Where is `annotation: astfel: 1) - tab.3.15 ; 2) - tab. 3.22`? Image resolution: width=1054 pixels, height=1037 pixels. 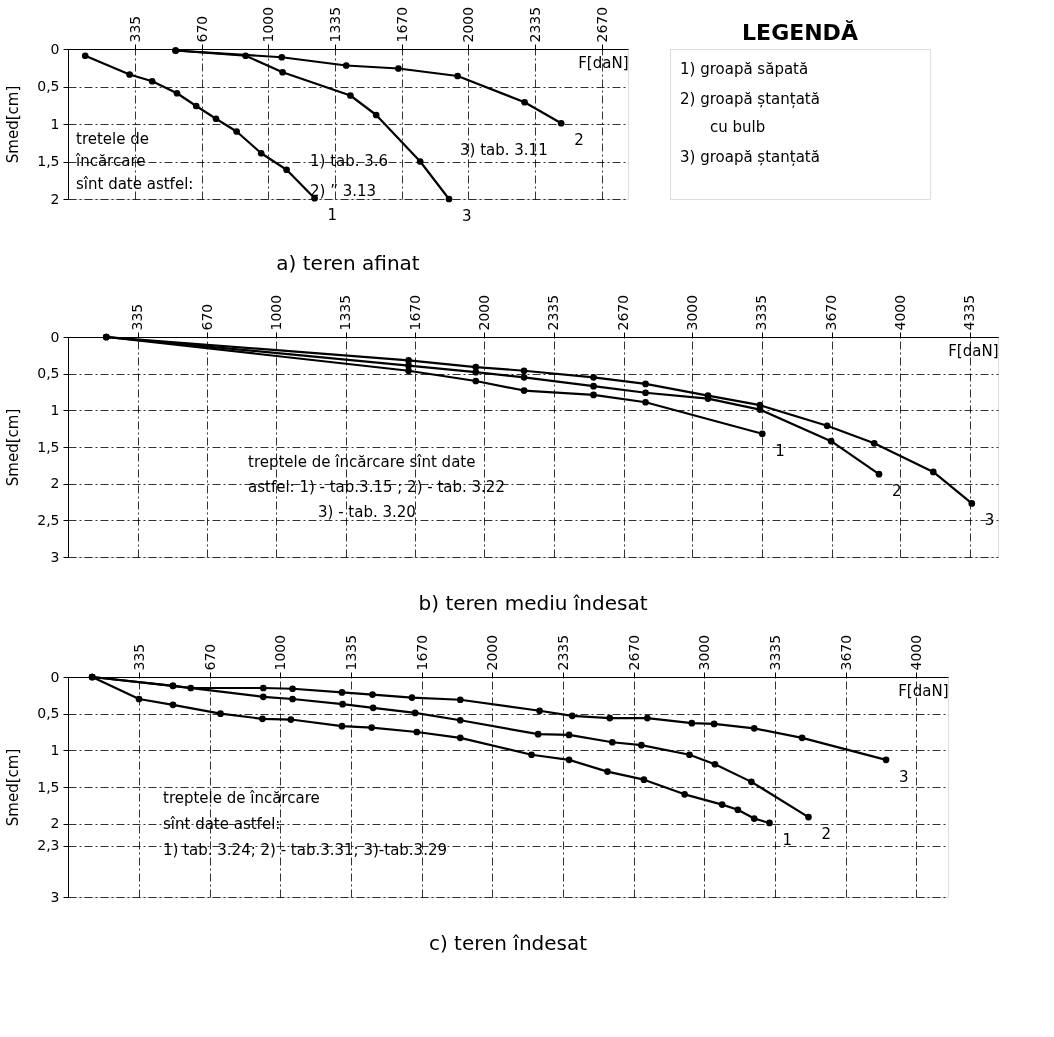
annotation: astfel: 1) - tab.3.15 ; 2) - tab. 3.22 is located at coordinates (376, 487).